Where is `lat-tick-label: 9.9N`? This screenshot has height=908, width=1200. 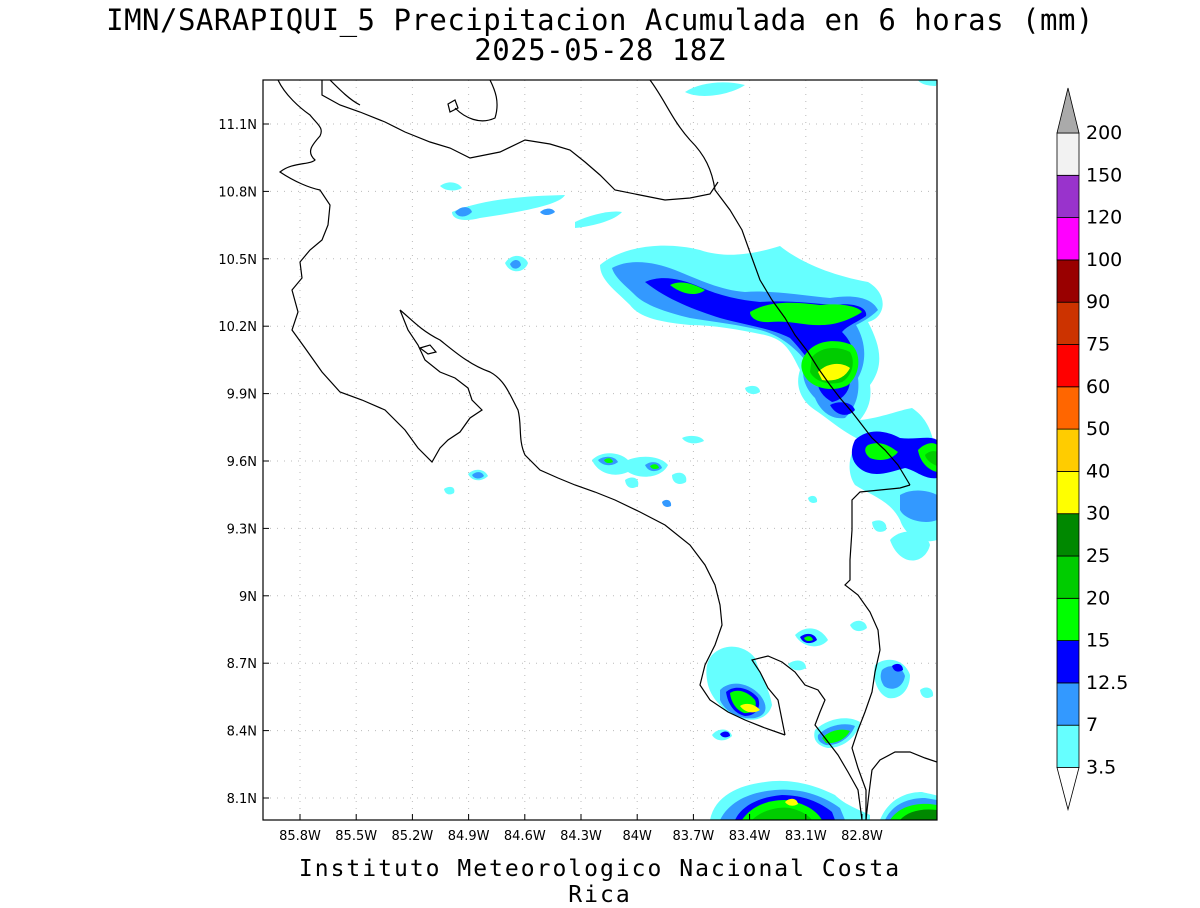
lat-tick-label: 9.9N is located at coordinates (242, 395).